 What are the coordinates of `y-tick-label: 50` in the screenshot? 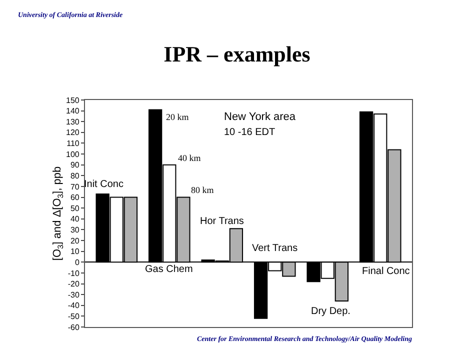 It's located at (75, 208).